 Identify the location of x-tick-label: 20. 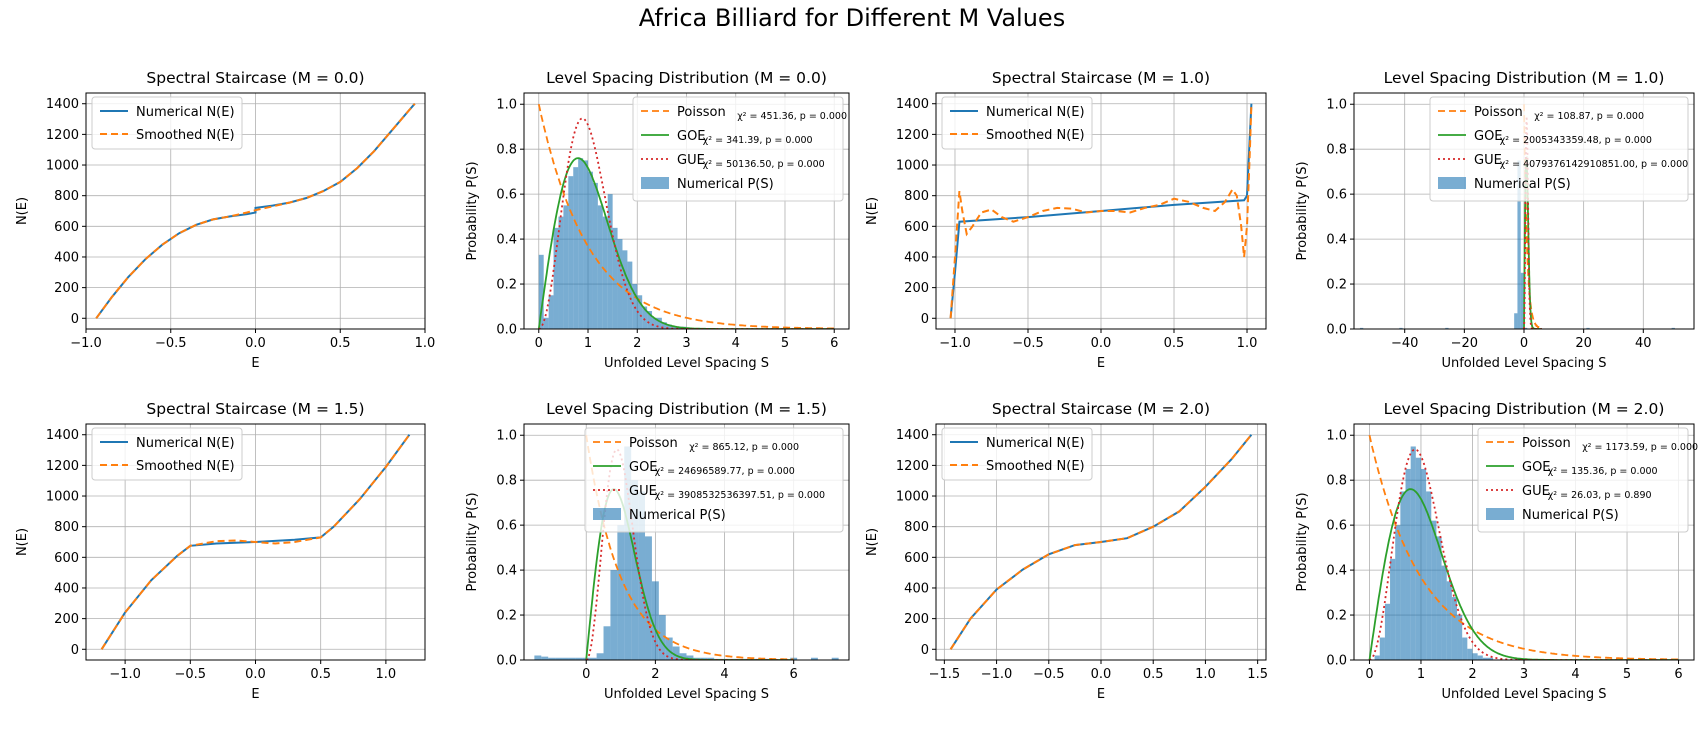
(1583, 343).